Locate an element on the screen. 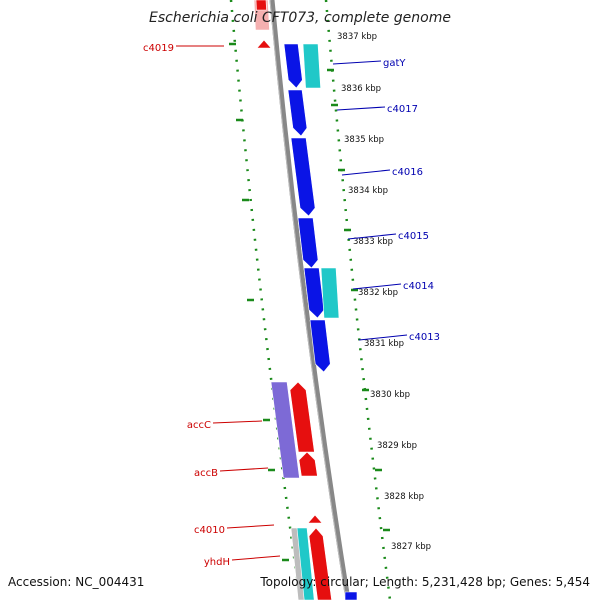 Image resolution: width=600 pixels, height=600 pixels. gene-c4010-arrow is located at coordinates (315, 519).